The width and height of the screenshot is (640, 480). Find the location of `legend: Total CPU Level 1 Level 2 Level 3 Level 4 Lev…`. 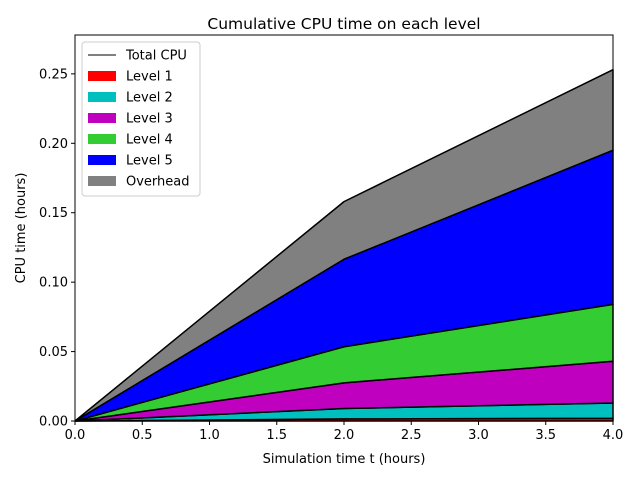

legend: Total CPU Level 1 Level 2 Level 3 Level 4 Lev… is located at coordinates (141, 119).